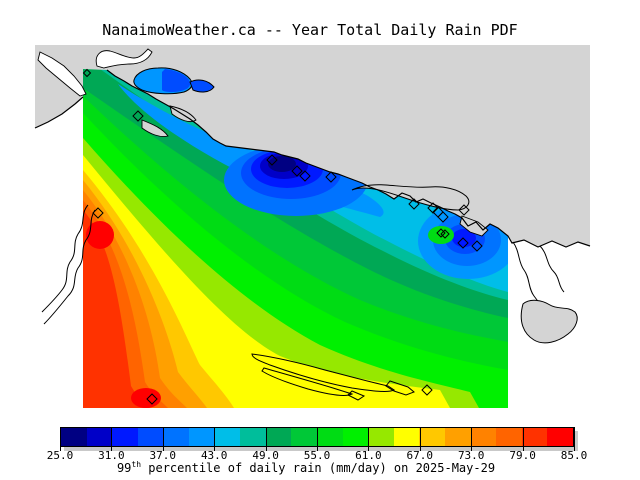  Describe the element at coordinates (317, 455) in the screenshot. I see `colorbar-tick-label: 55.0` at that location.